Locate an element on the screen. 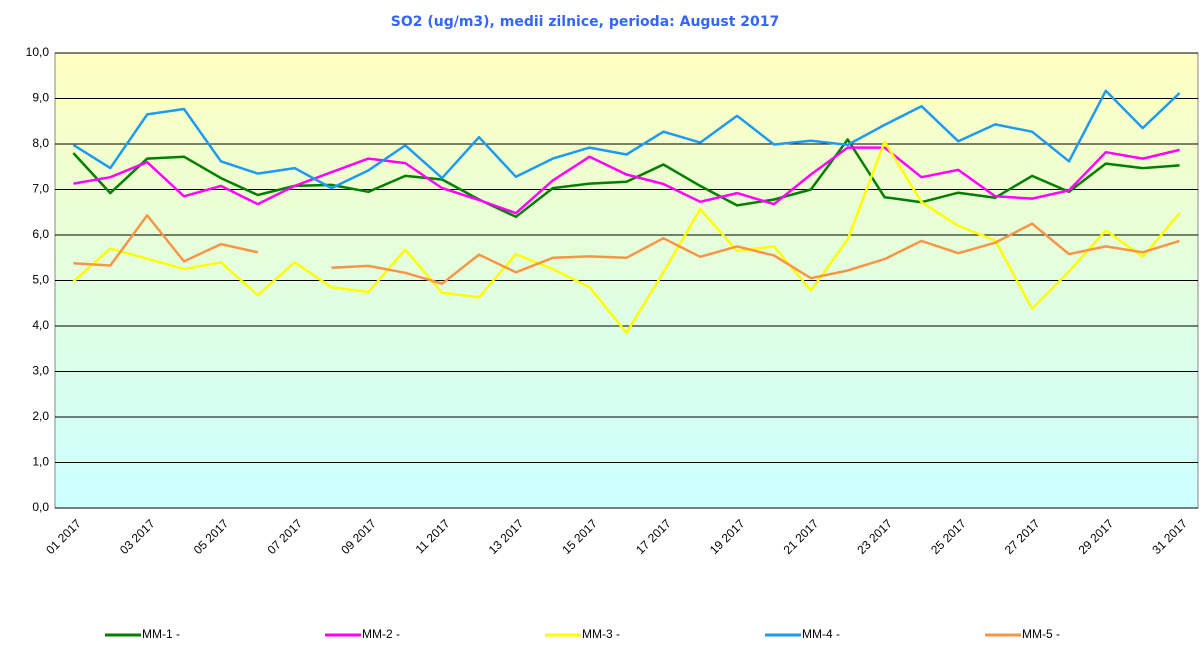  legend-label: MM-5 - is located at coordinates (1041, 634).